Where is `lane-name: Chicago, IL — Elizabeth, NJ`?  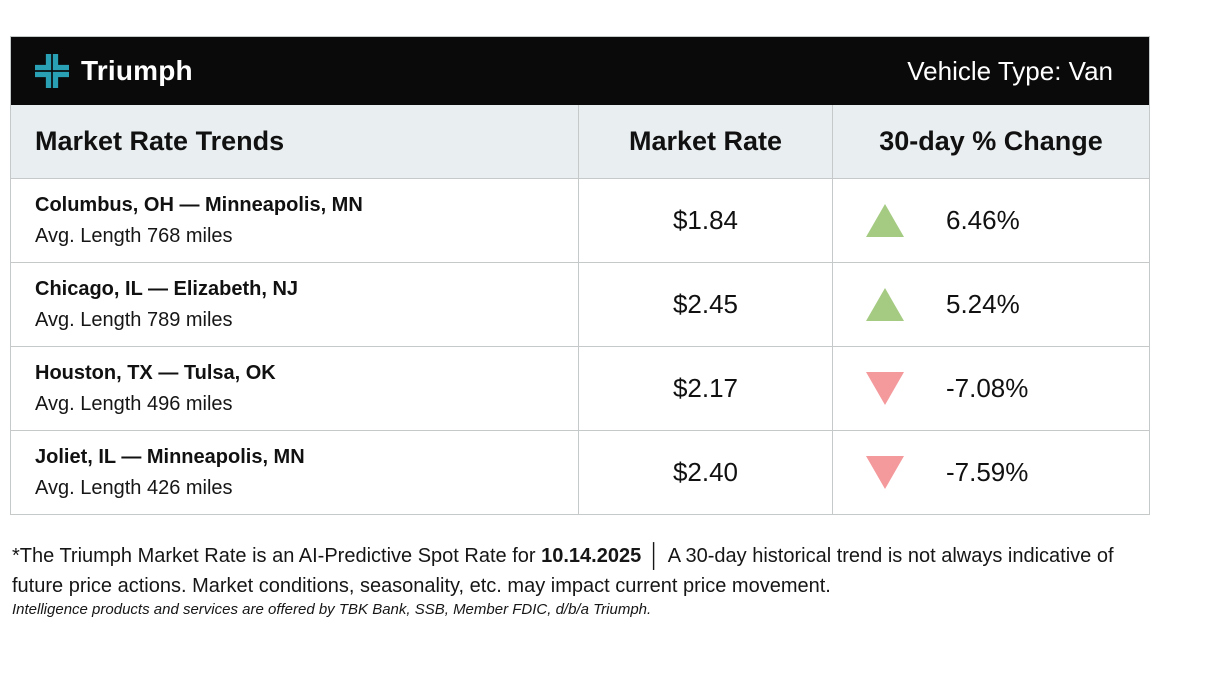 lane-name: Chicago, IL — Elizabeth, NJ is located at coordinates (167, 288).